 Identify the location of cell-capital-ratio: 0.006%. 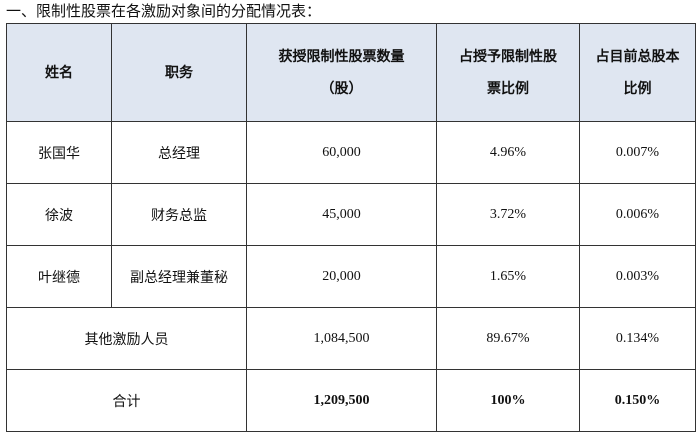
(637, 214).